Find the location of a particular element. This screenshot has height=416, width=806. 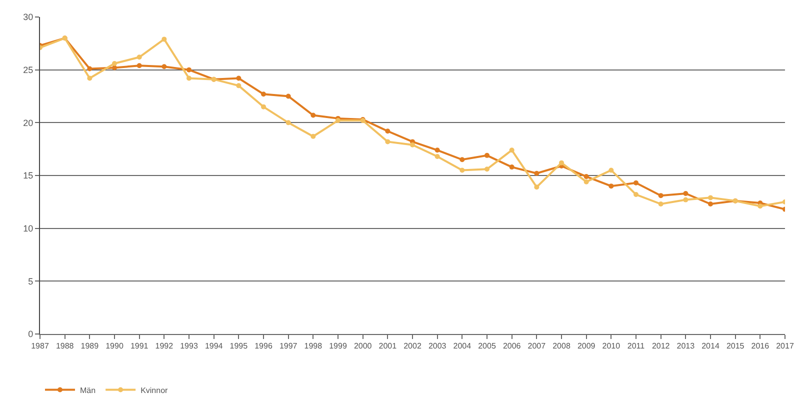

y-tick-label: 15 is located at coordinates (28, 175).